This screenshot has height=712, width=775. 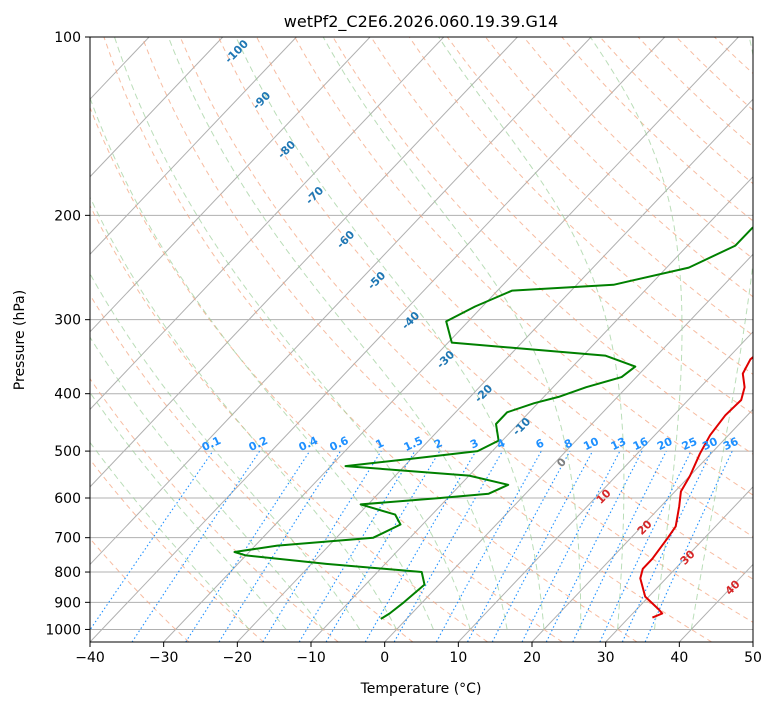 I want to click on x-tick-label: −30, so click(x=164, y=658).